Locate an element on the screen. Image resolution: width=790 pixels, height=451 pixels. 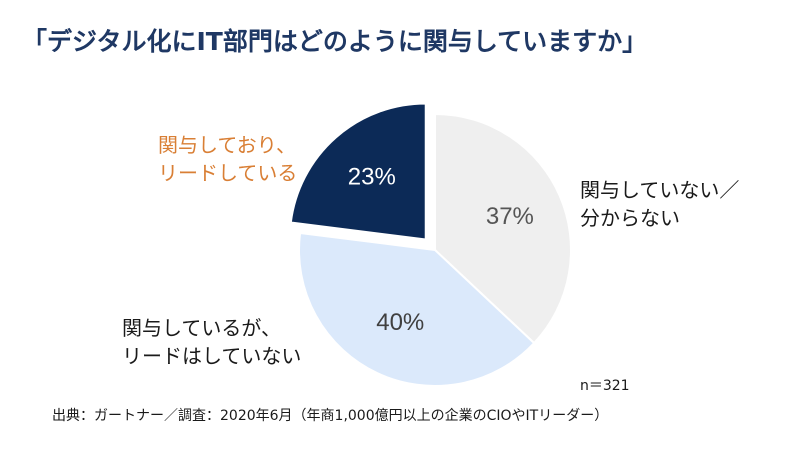
slice-label-not-involved: 関与していない／ 分からない is located at coordinates (659, 204).